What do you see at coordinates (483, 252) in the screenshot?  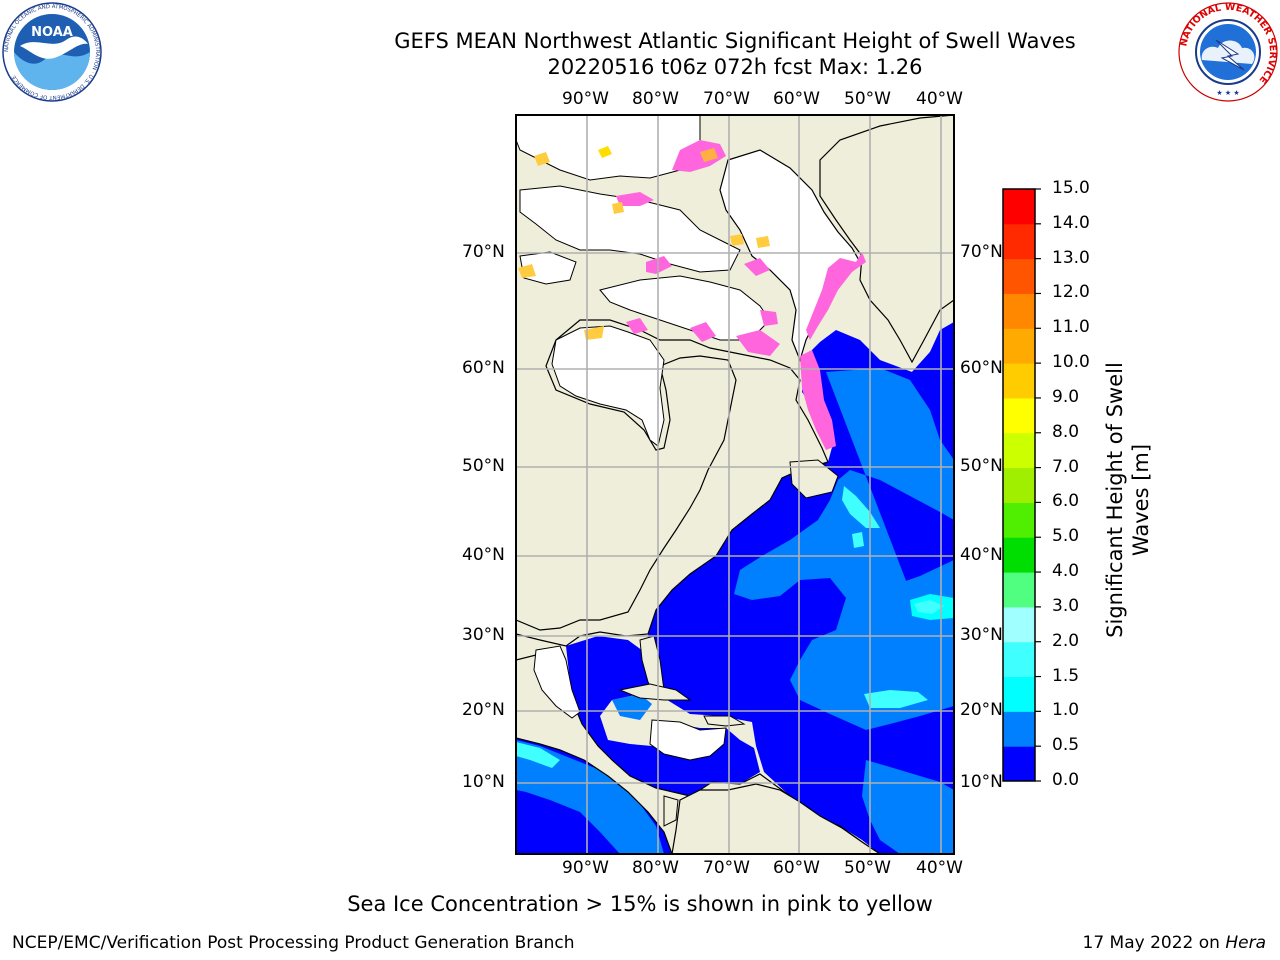 I see `lat-label-left: 70°N` at bounding box center [483, 252].